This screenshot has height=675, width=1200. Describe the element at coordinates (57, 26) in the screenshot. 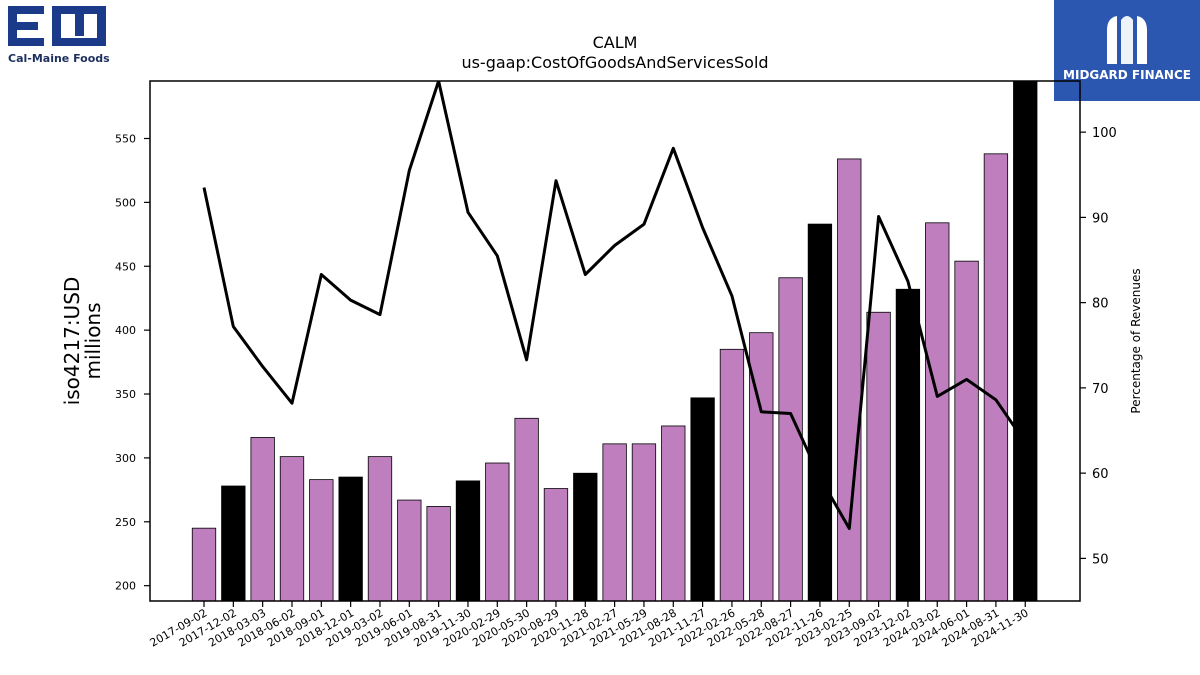

I see `cal-maine-em-icon` at that location.